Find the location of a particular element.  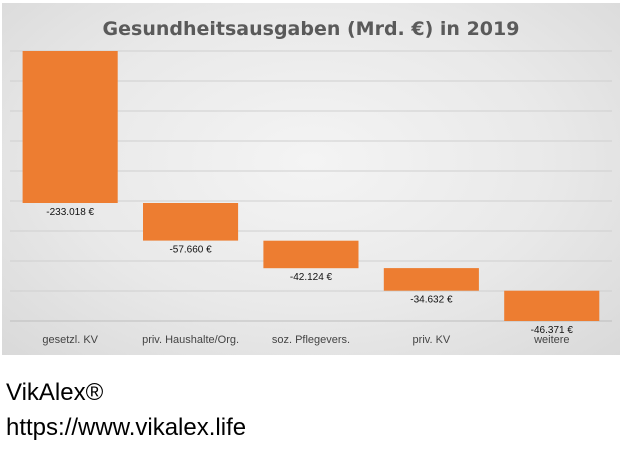

brand-caption: VikAlex® is located at coordinates (55, 392).